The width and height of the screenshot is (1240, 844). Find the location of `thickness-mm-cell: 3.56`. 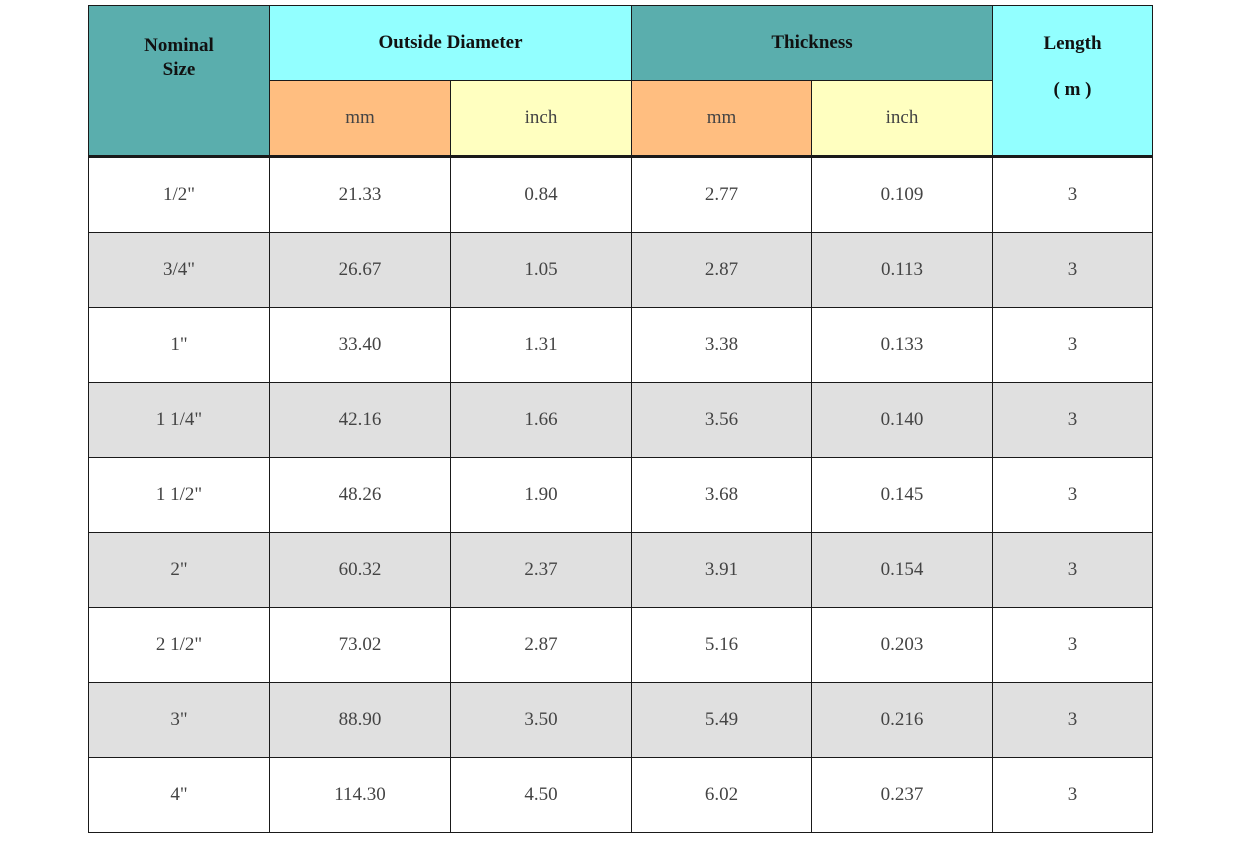

thickness-mm-cell: 3.56 is located at coordinates (721, 420).